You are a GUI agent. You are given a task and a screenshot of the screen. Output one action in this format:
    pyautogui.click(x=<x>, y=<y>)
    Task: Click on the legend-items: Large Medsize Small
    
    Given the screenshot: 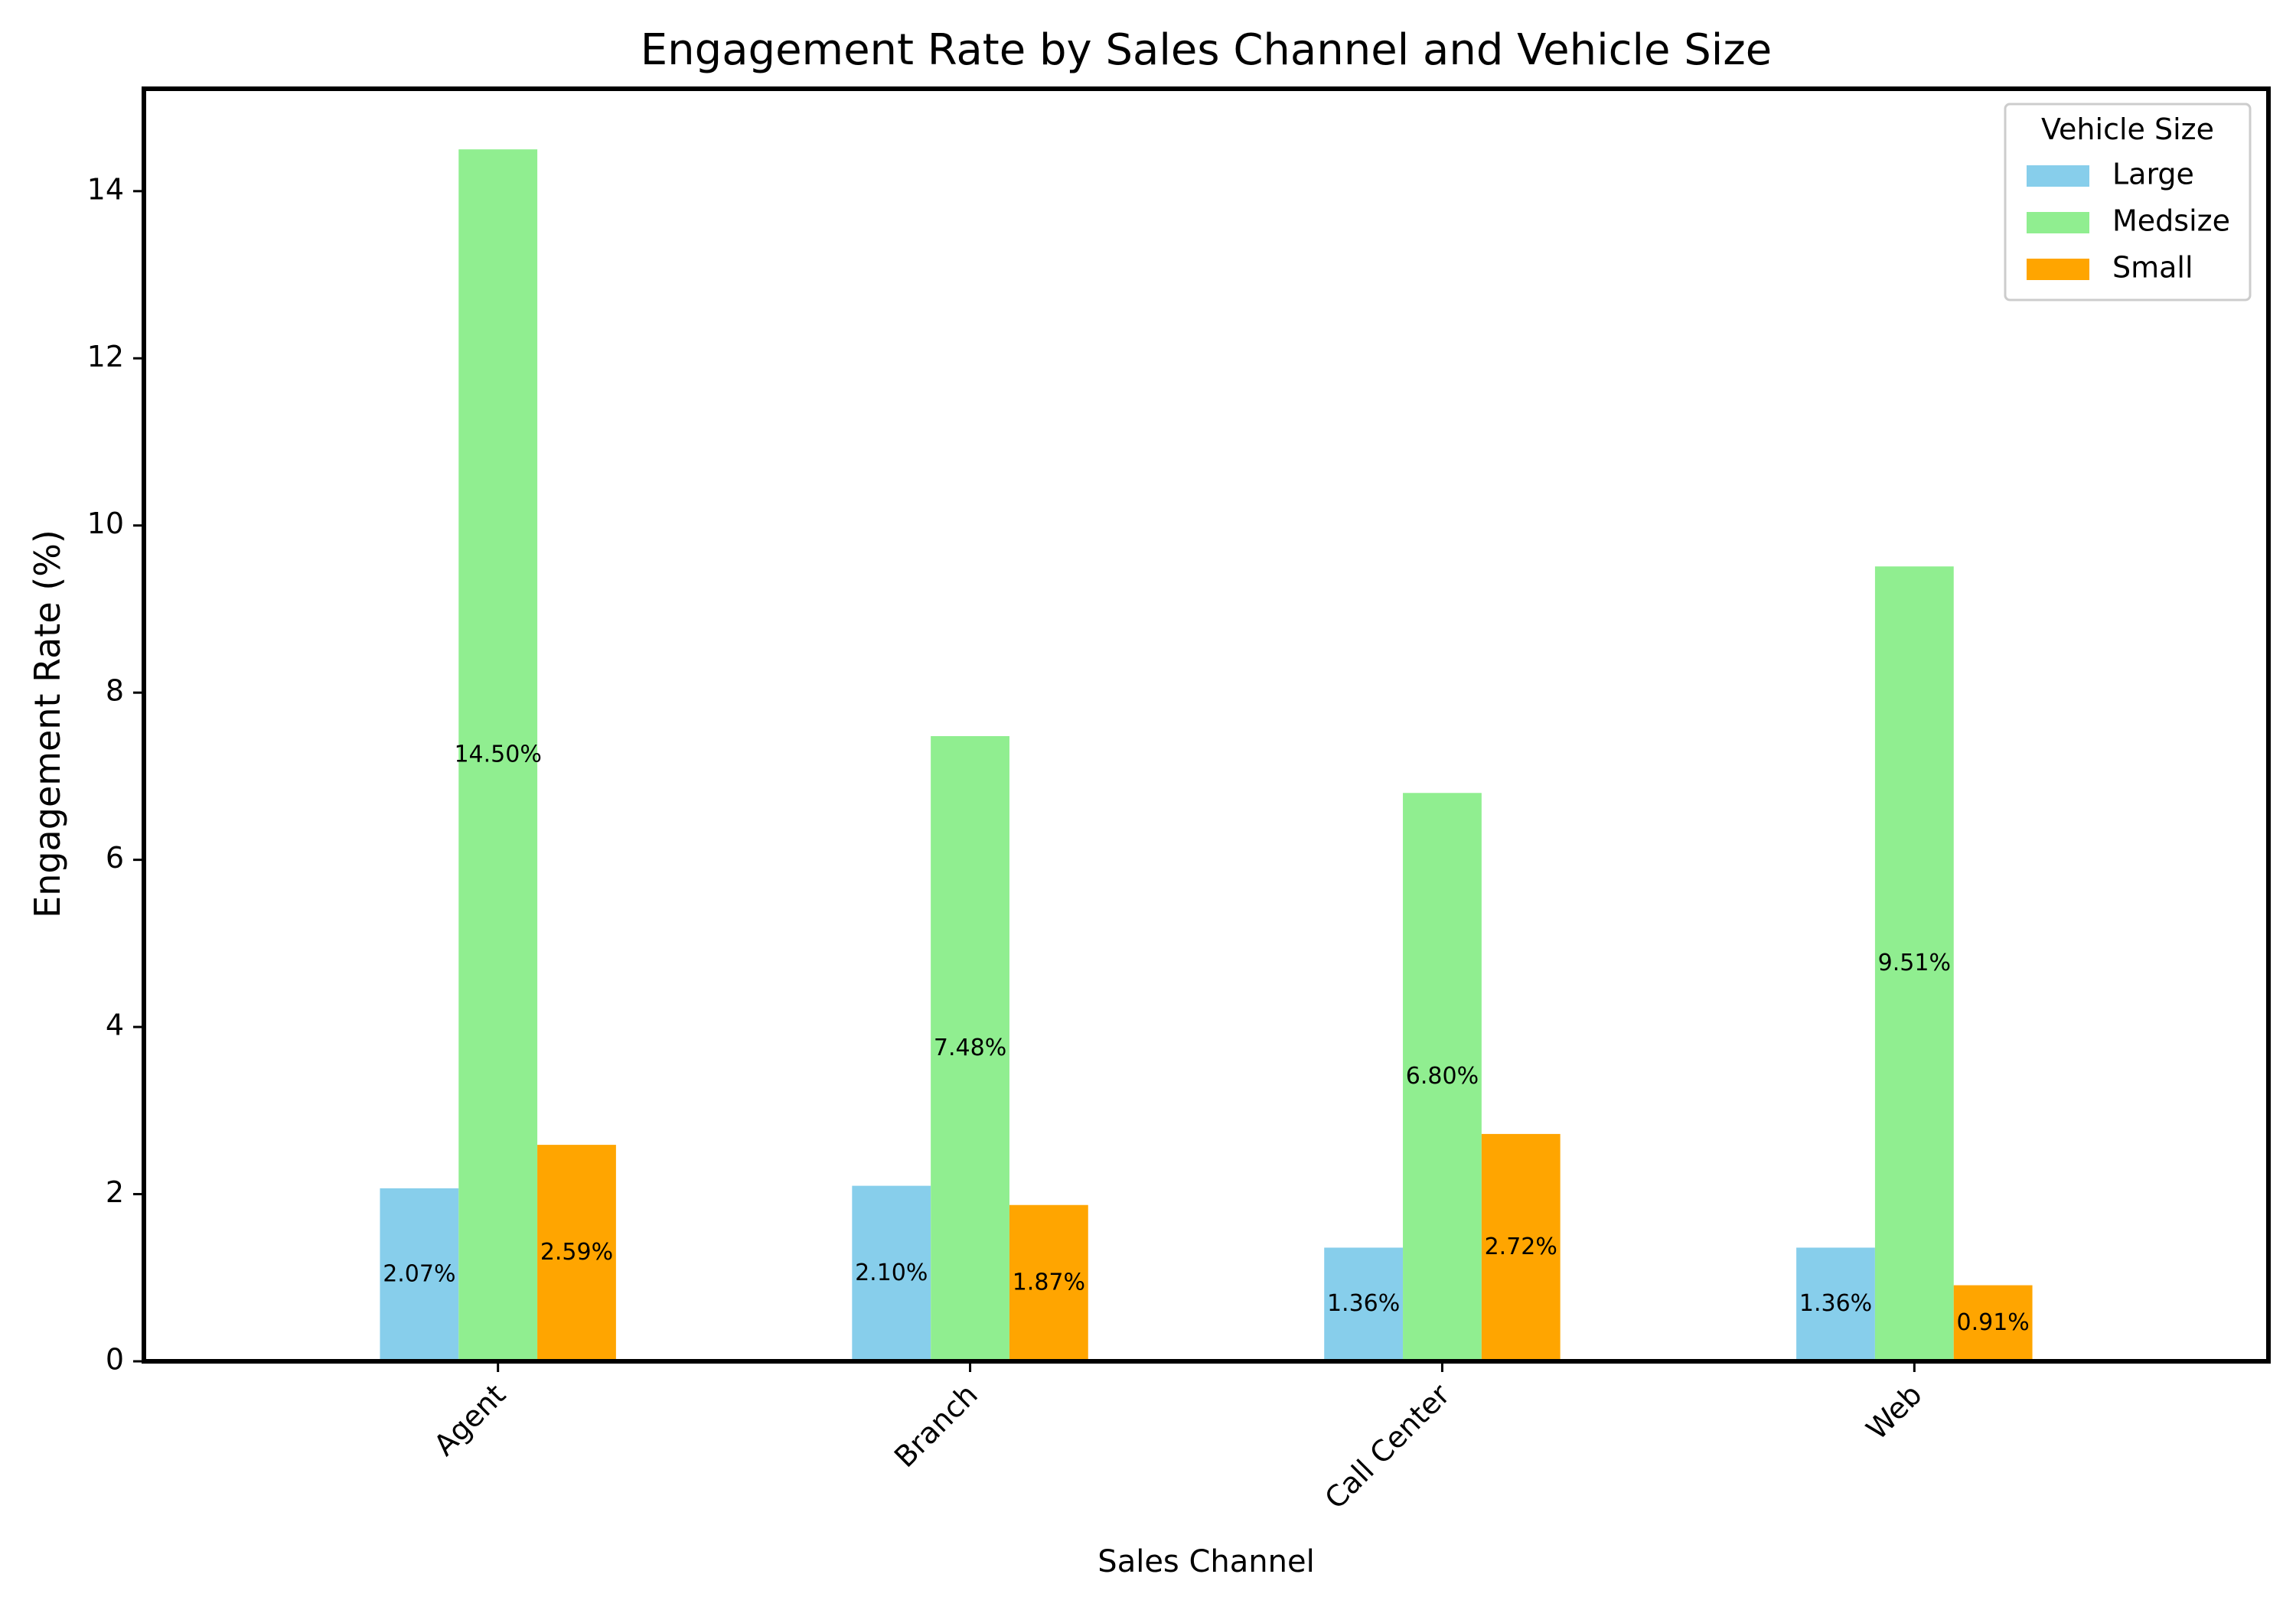 What is the action you would take?
    pyautogui.click(x=2128, y=222)
    